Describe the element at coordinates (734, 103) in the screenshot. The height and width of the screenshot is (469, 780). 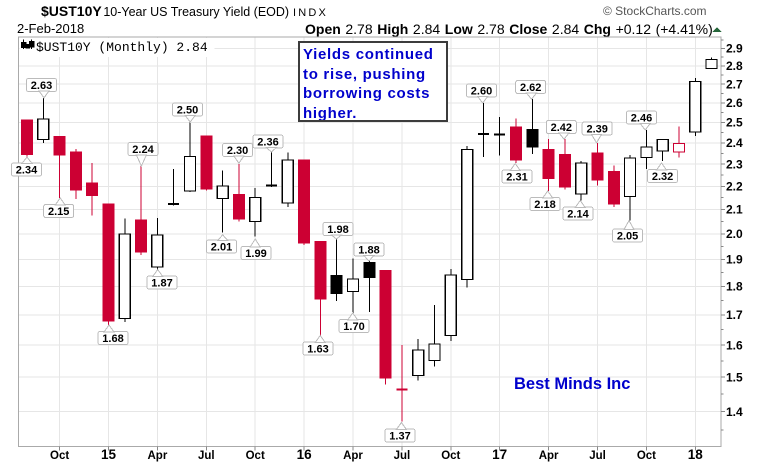
I see `svg-text: 2.6` at that location.